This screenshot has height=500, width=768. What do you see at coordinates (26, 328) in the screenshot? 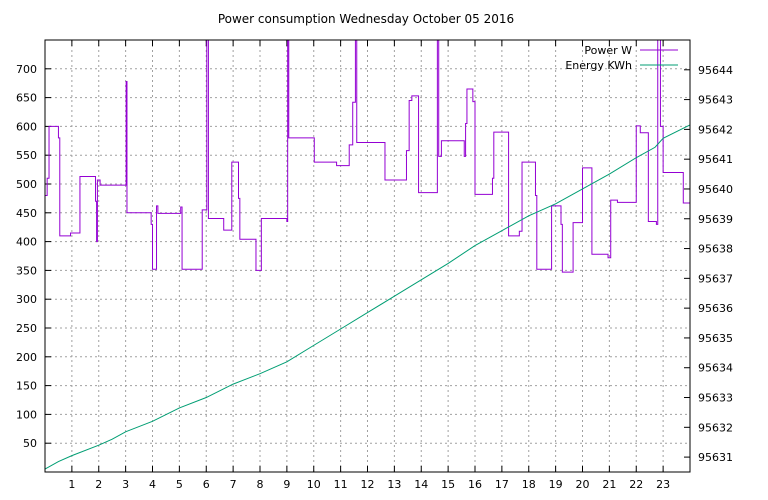
I see `y-tick-label: 250` at bounding box center [26, 328].